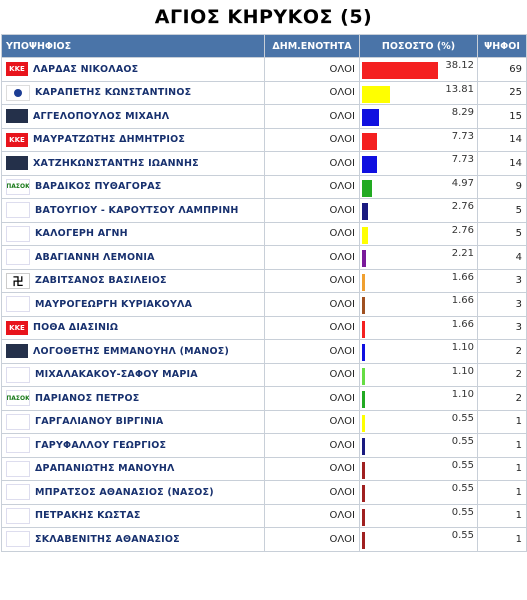  I want to click on candidate-name: ΓΑΡΓΑΛΙΑΝΟΥ ΒΙΡΓΙΝΙΑ, so click(99, 422).